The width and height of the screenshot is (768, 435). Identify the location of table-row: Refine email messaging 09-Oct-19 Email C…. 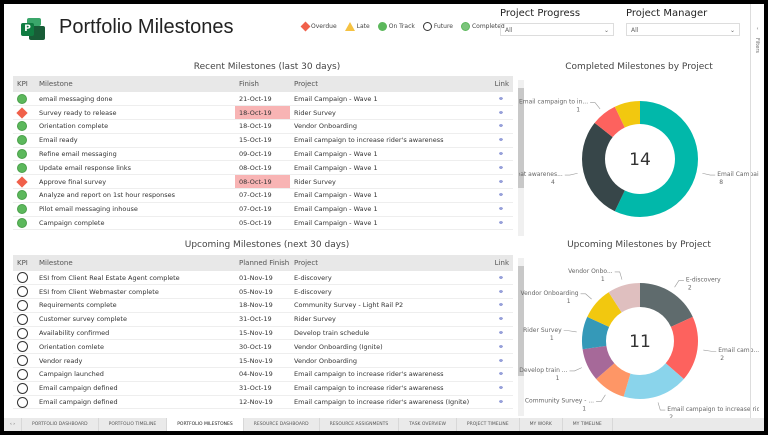
(263, 154).